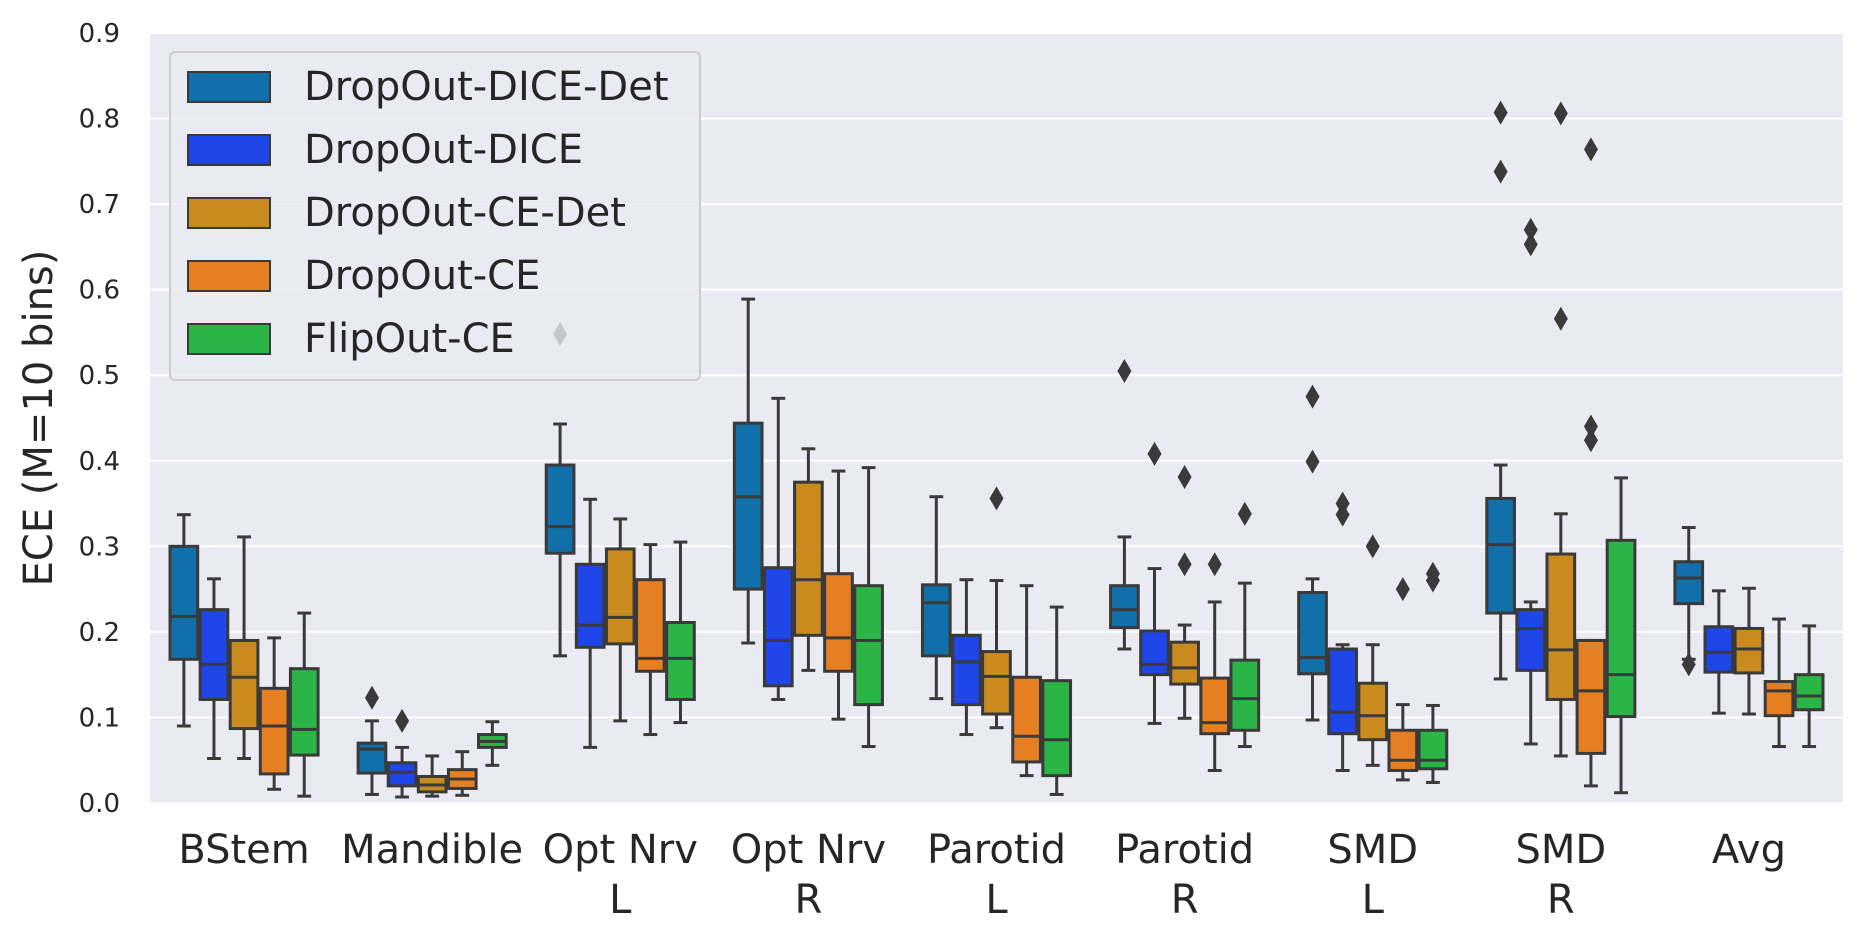  Describe the element at coordinates (1749, 850) in the screenshot. I see `x-tick-label: Avg` at that location.